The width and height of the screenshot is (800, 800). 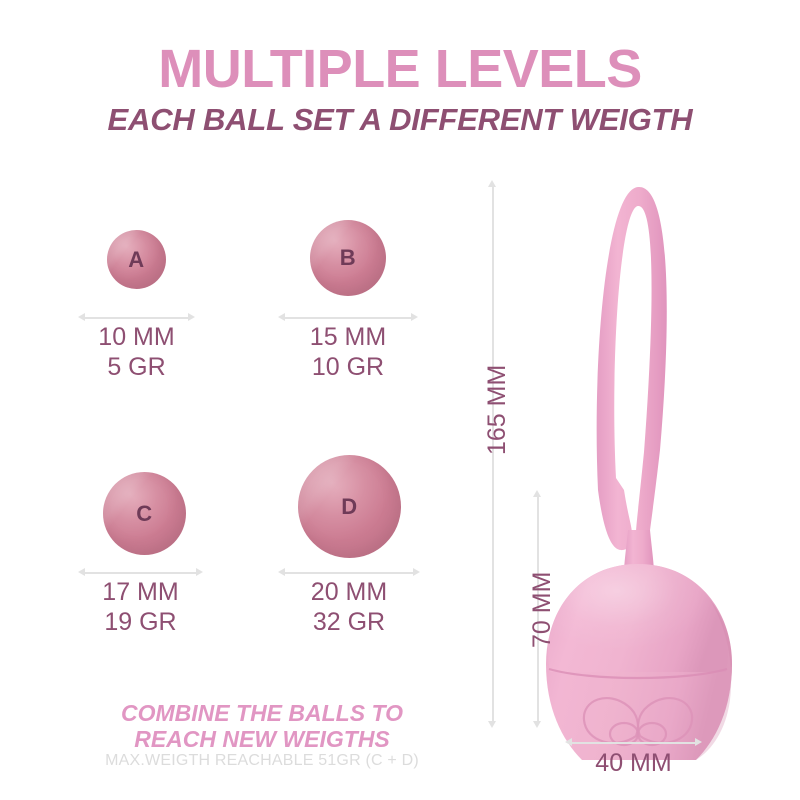 What do you see at coordinates (400, 119) in the screenshot?
I see `page-subtitle: EACH BALL SET A DIFFERENT WEIGTH` at bounding box center [400, 119].